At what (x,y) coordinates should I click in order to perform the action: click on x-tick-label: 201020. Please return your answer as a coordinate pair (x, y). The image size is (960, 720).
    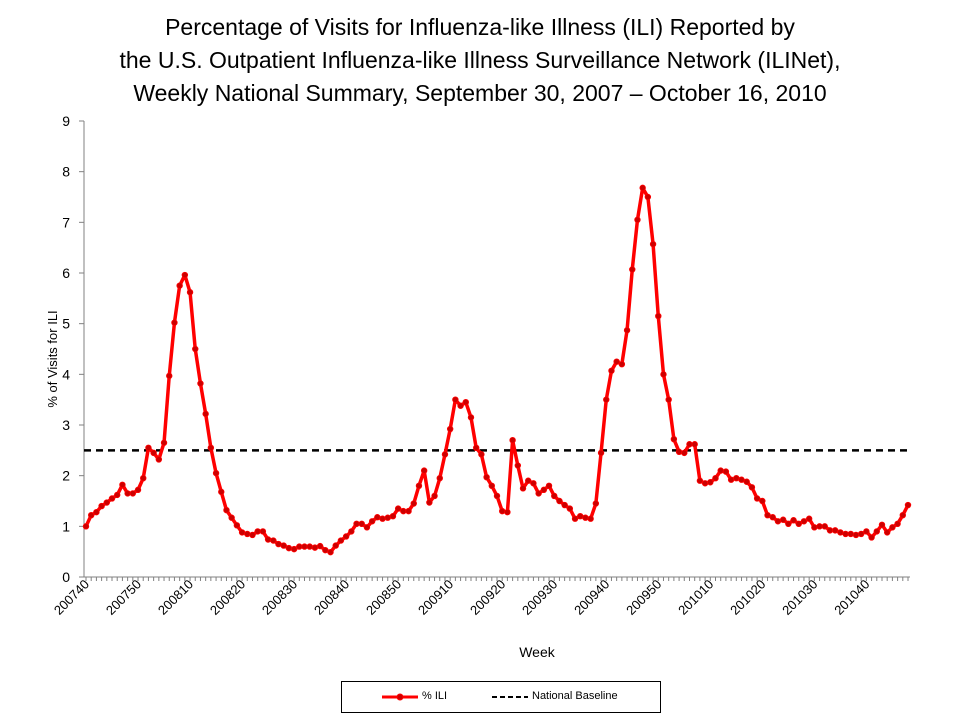
    Looking at the image, I should click on (747, 597).